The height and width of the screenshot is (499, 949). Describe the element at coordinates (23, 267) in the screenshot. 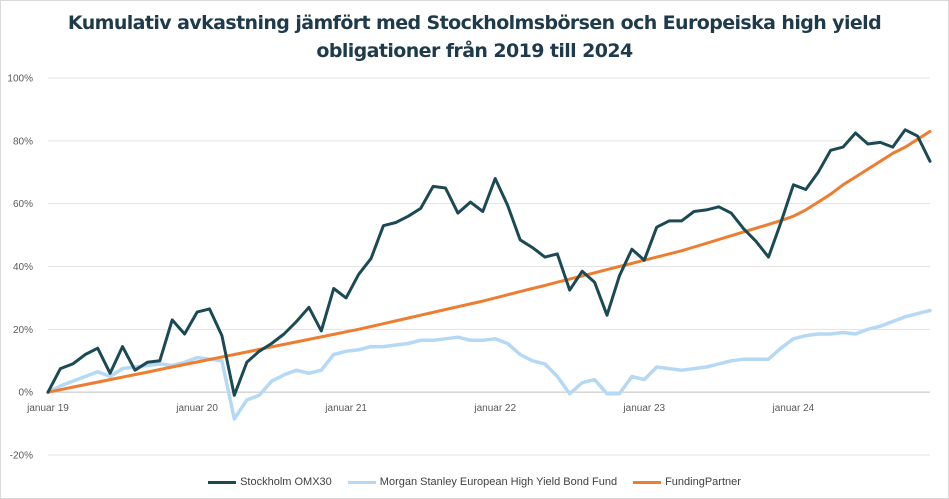

I see `y-tick-label: 40%` at that location.